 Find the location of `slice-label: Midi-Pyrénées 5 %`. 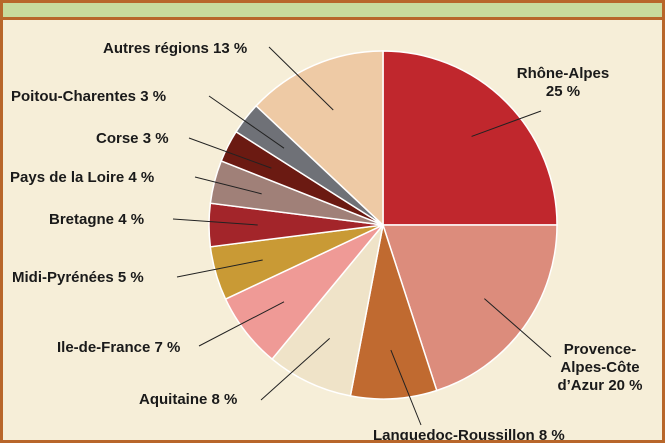

slice-label: Midi-Pyrénées 5 % is located at coordinates (78, 278).